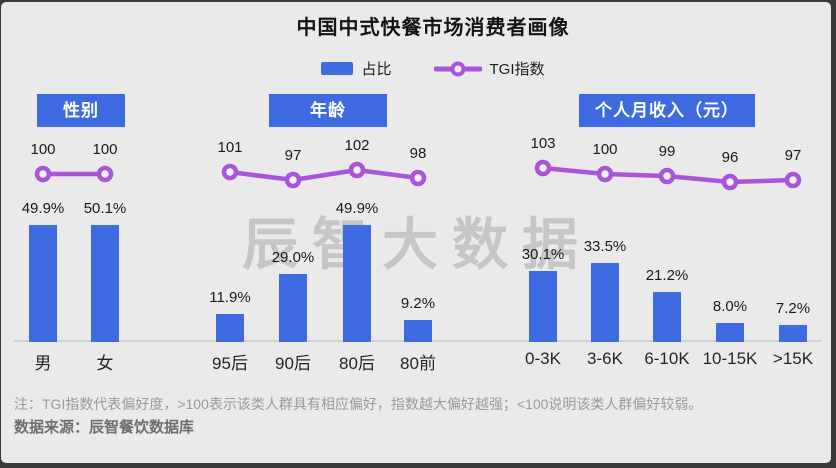 The image size is (836, 468). Describe the element at coordinates (230, 363) in the screenshot. I see `category-label: 95后` at that location.